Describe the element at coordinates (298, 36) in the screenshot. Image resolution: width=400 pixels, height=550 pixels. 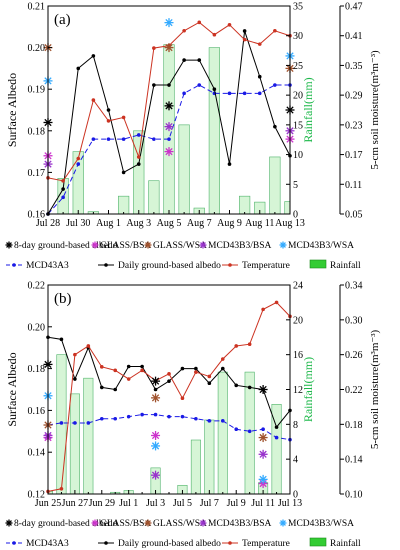
I see `y2-tick-label: 30` at that location.